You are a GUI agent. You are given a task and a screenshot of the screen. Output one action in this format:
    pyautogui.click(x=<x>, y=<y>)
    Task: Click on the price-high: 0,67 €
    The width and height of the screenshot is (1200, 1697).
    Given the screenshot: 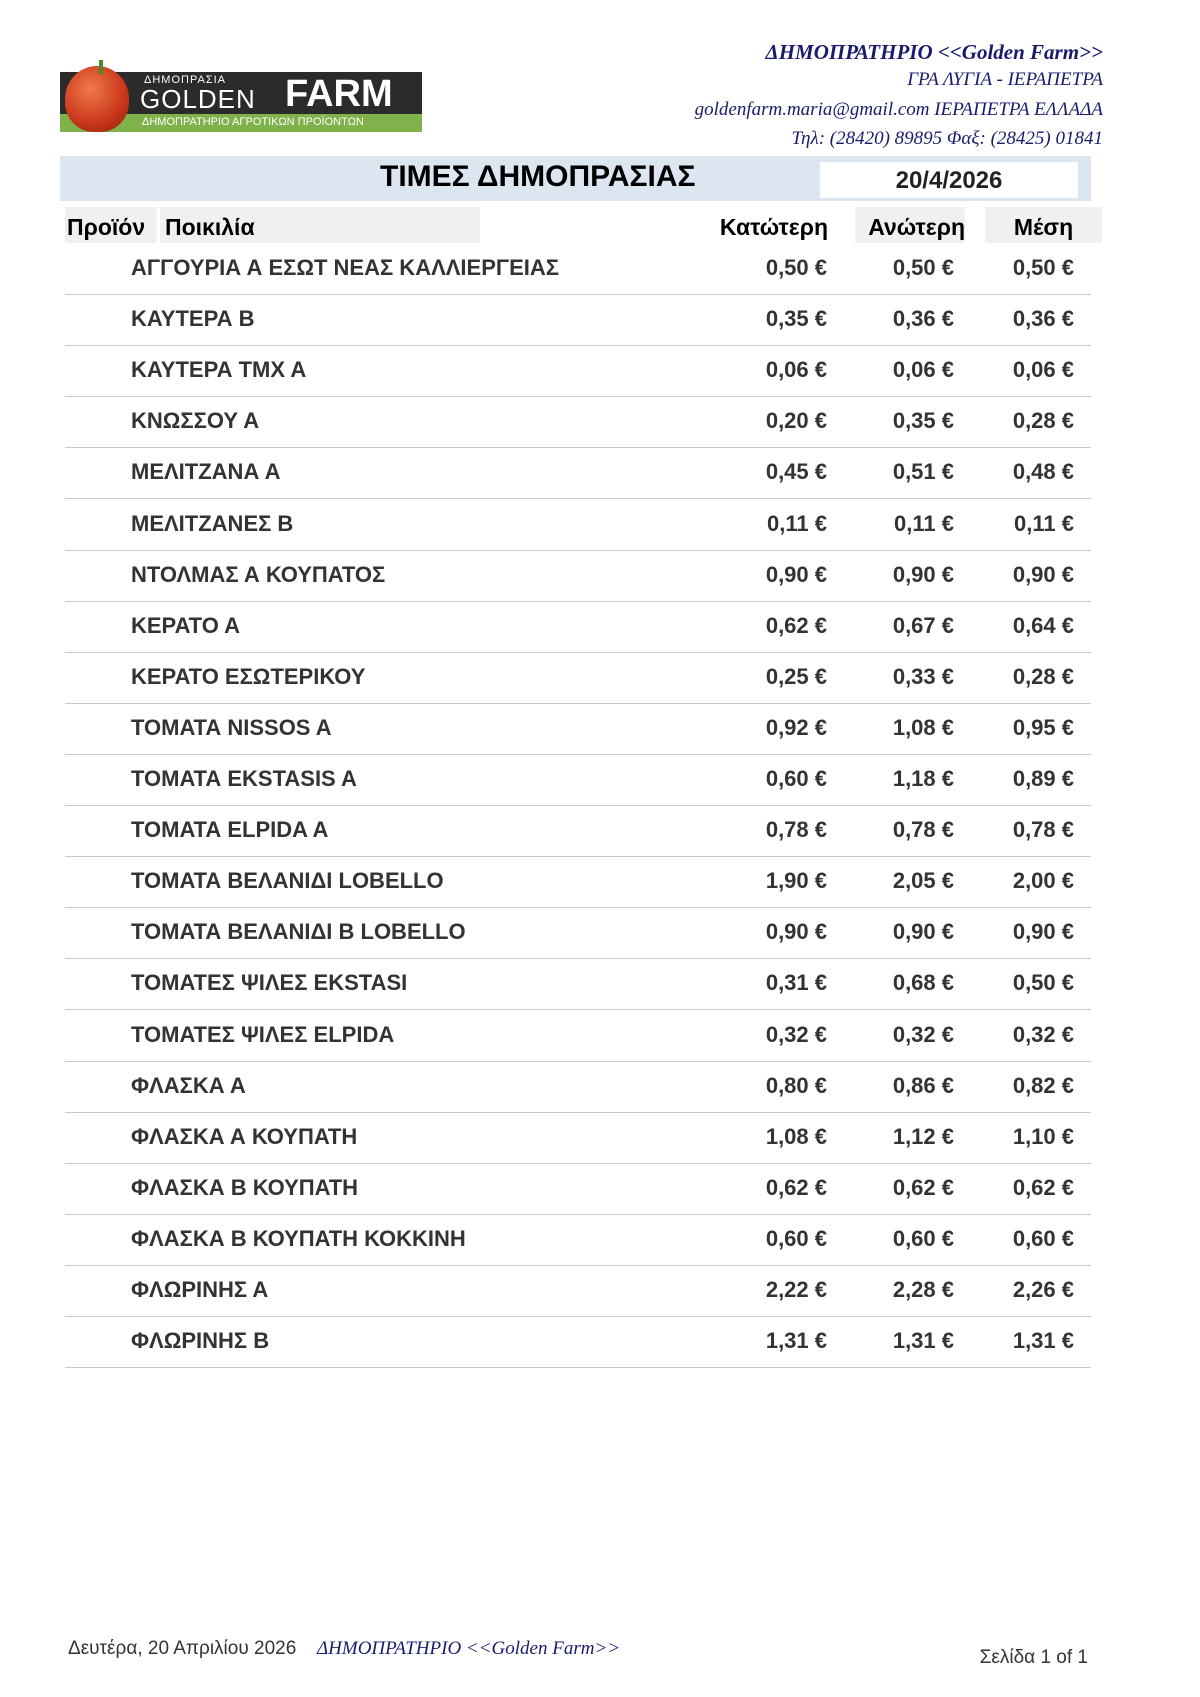 What is the action you would take?
    pyautogui.click(x=923, y=625)
    